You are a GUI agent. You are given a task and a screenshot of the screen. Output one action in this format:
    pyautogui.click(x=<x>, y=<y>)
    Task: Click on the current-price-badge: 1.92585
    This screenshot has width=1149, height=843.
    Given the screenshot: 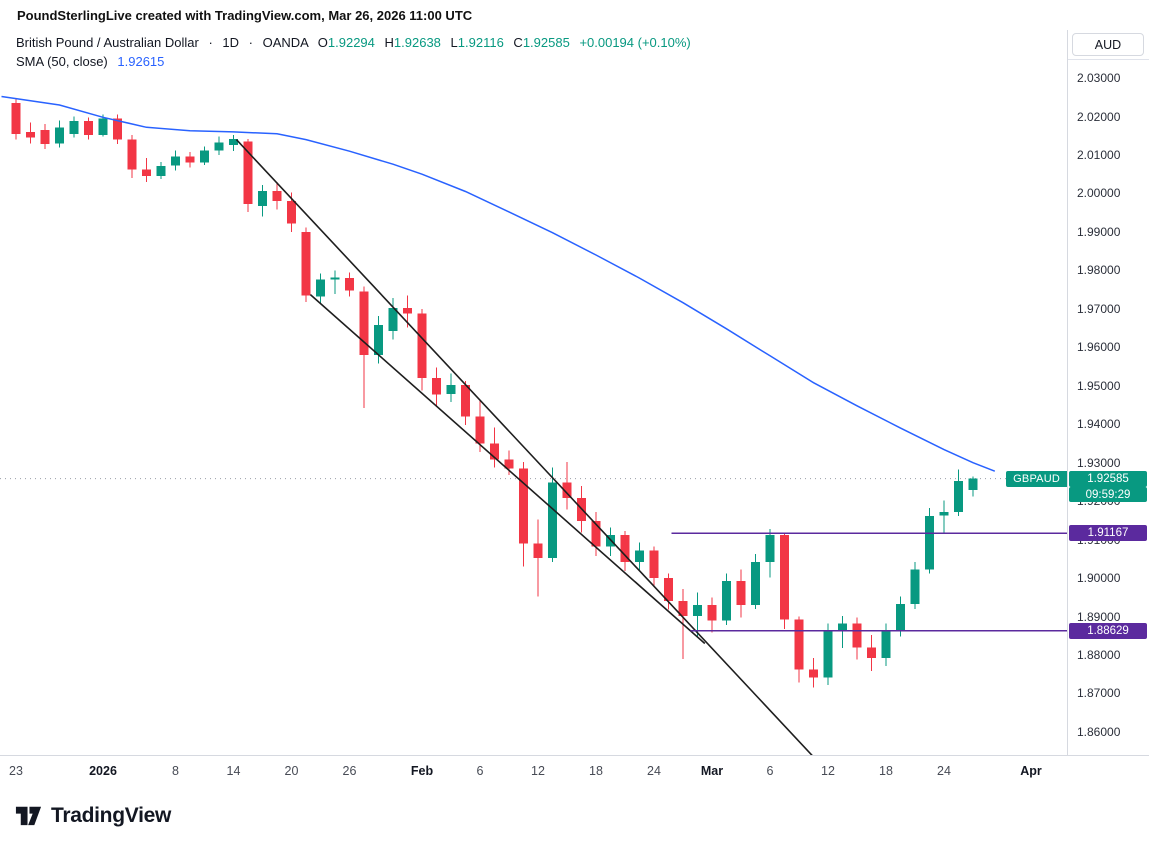 What is the action you would take?
    pyautogui.click(x=1108, y=478)
    